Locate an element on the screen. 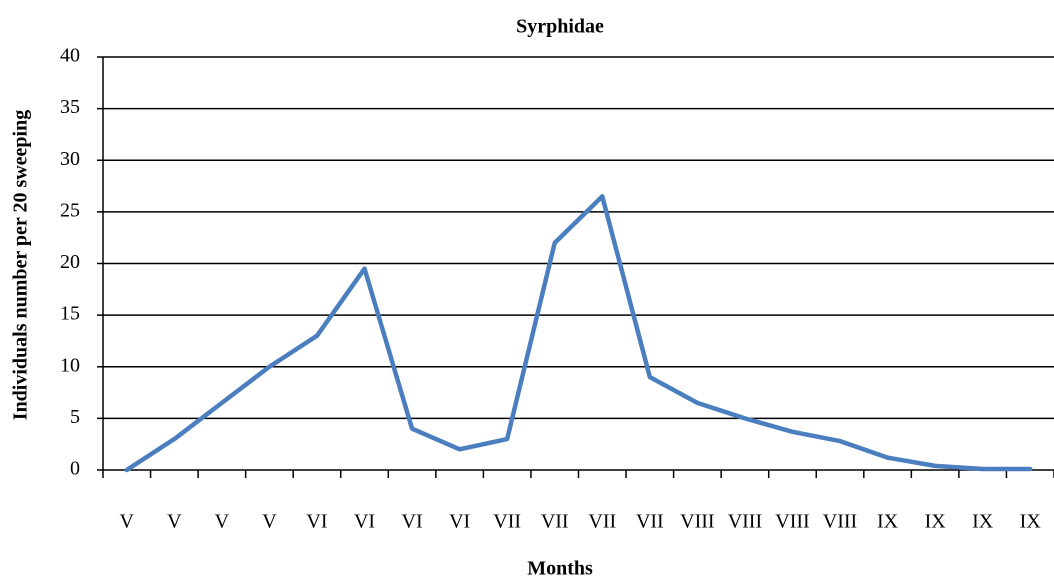 This screenshot has height=583, width=1054. y-tick-label: 20 is located at coordinates (70, 262).